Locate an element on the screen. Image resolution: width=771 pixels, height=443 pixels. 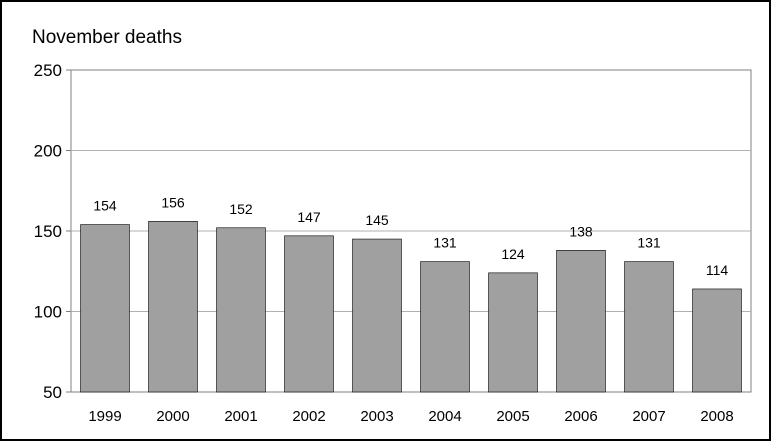
x-tick-label-2000: 2000 is located at coordinates (172, 416).